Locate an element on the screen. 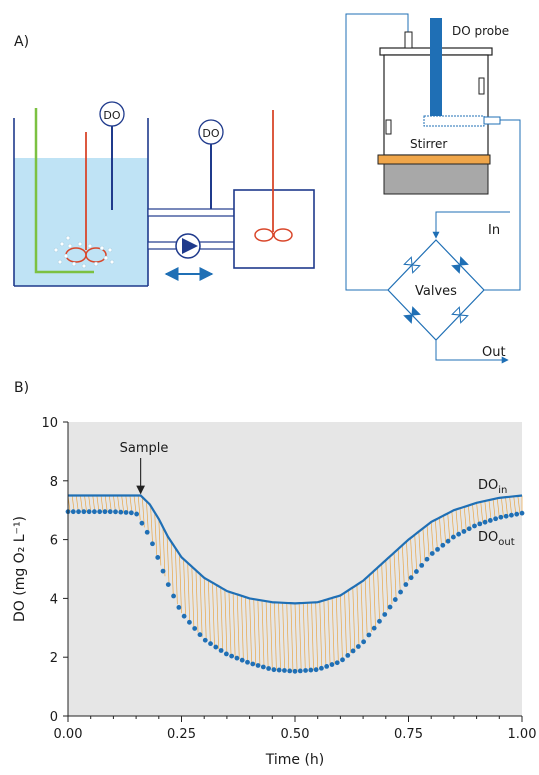  legend-doout-name: DO is located at coordinates (488, 537).